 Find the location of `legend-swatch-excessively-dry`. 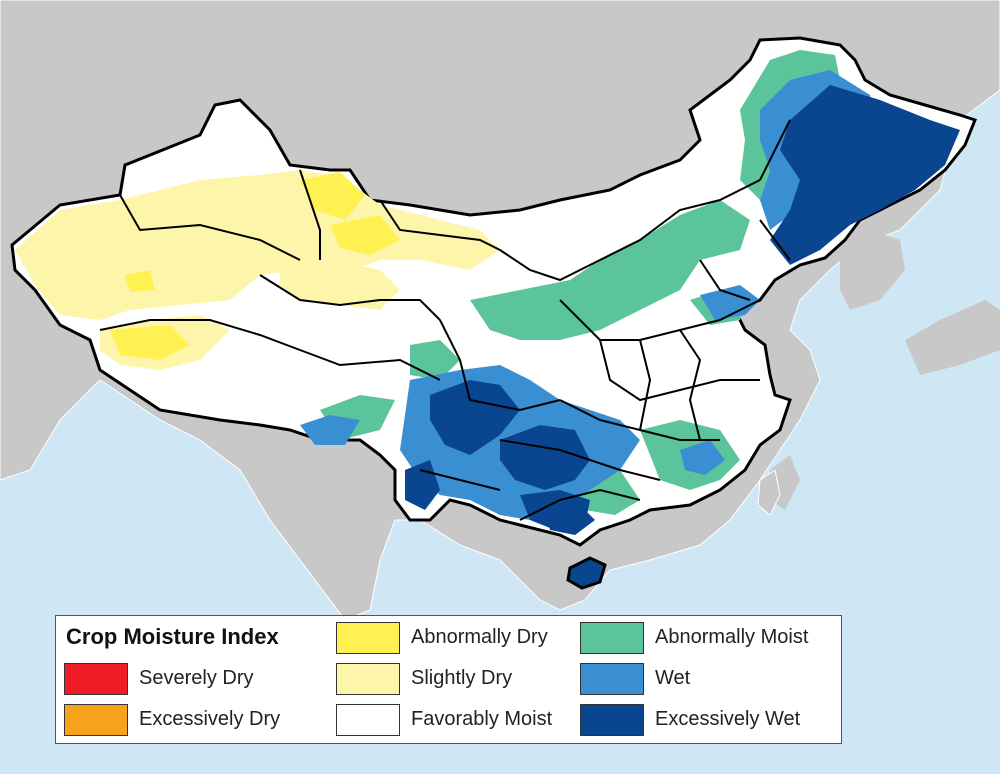

legend-swatch-excessively-dry is located at coordinates (96, 720).